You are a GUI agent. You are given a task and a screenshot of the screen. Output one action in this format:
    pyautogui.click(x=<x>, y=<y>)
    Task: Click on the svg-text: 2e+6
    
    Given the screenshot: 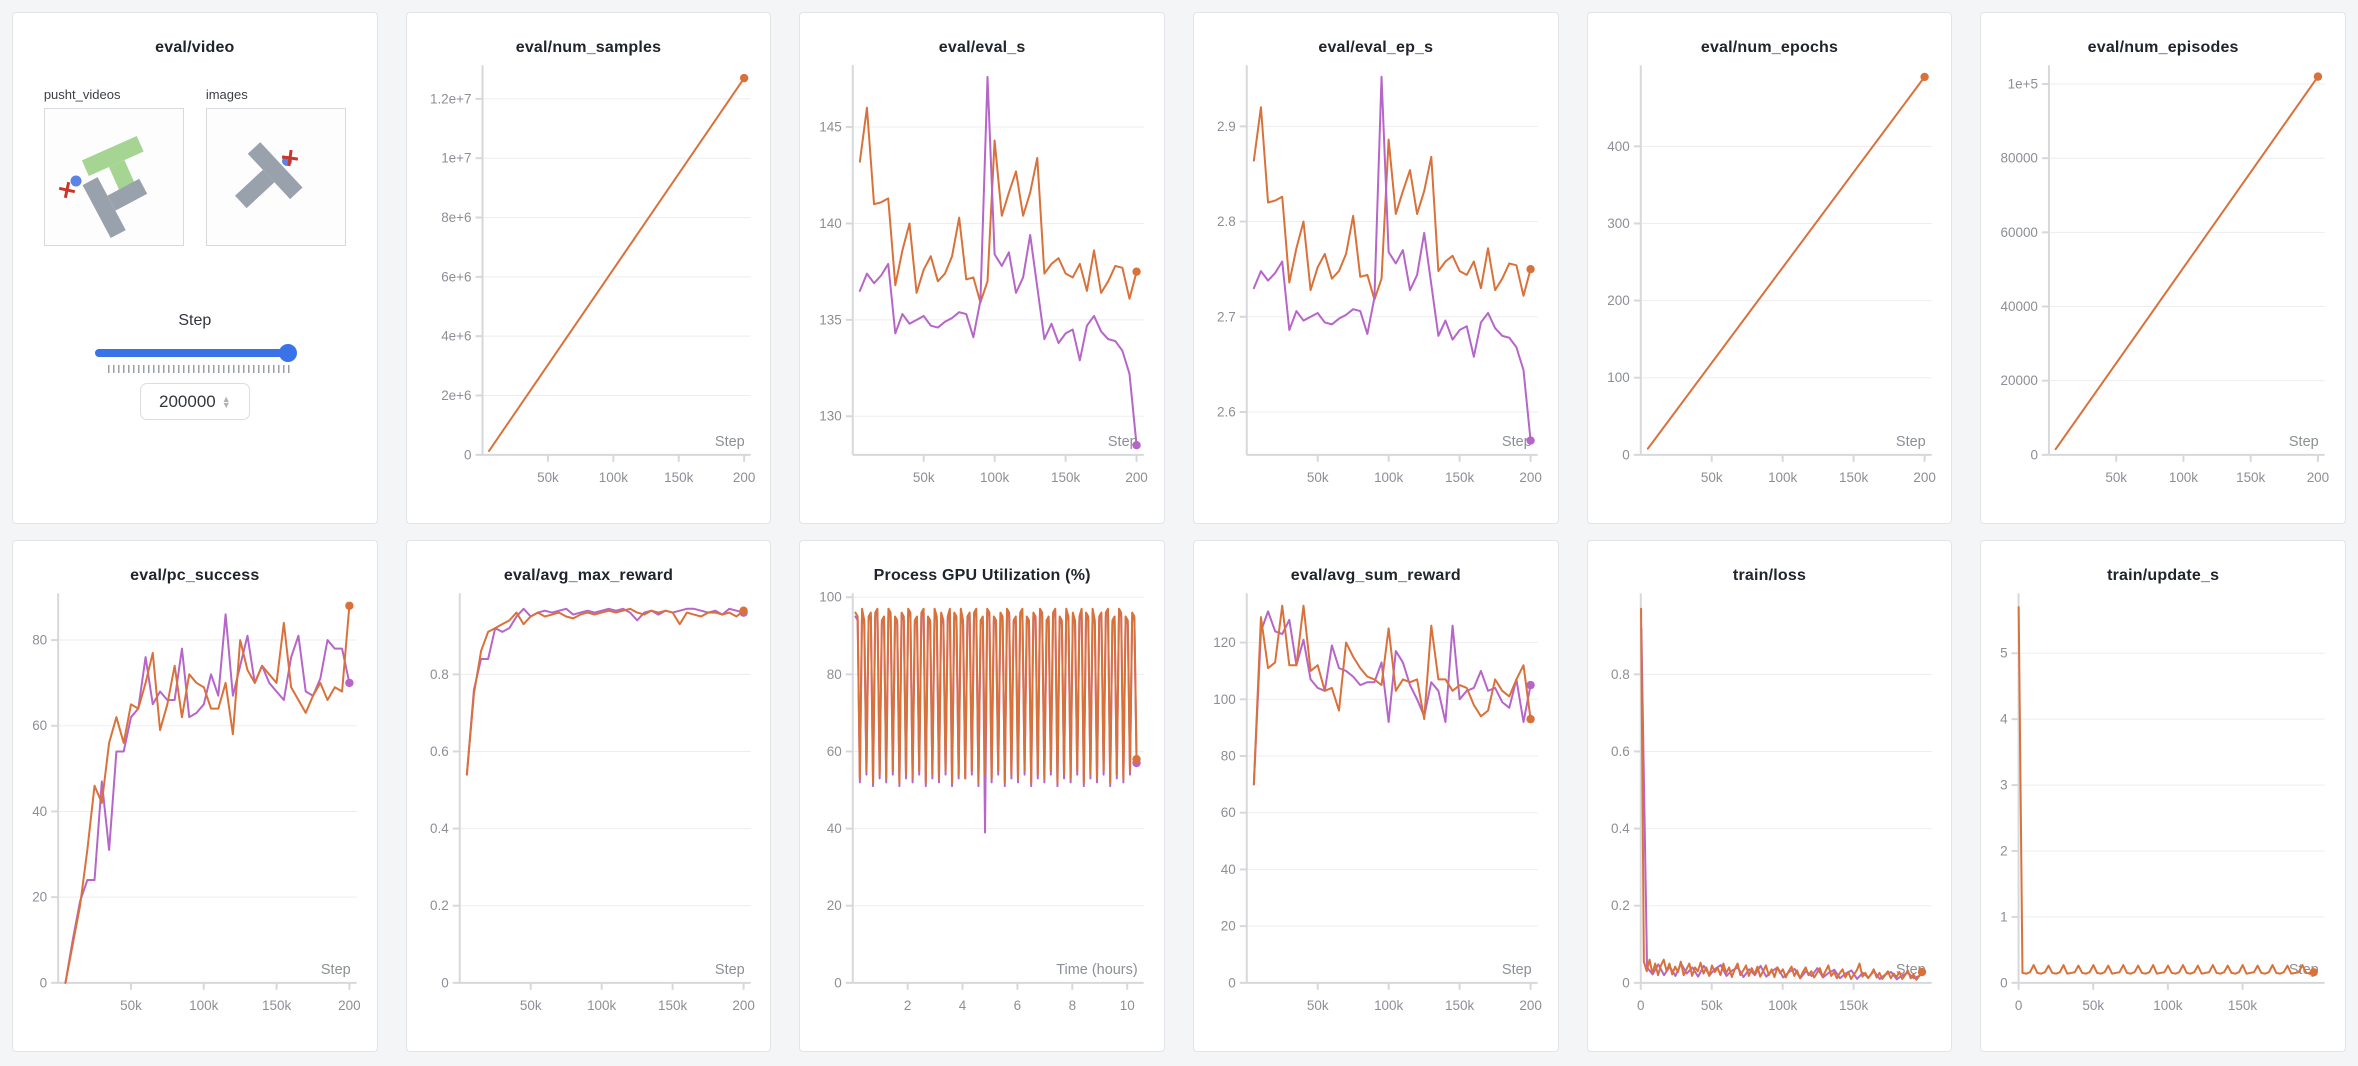 What is the action you would take?
    pyautogui.click(x=456, y=395)
    